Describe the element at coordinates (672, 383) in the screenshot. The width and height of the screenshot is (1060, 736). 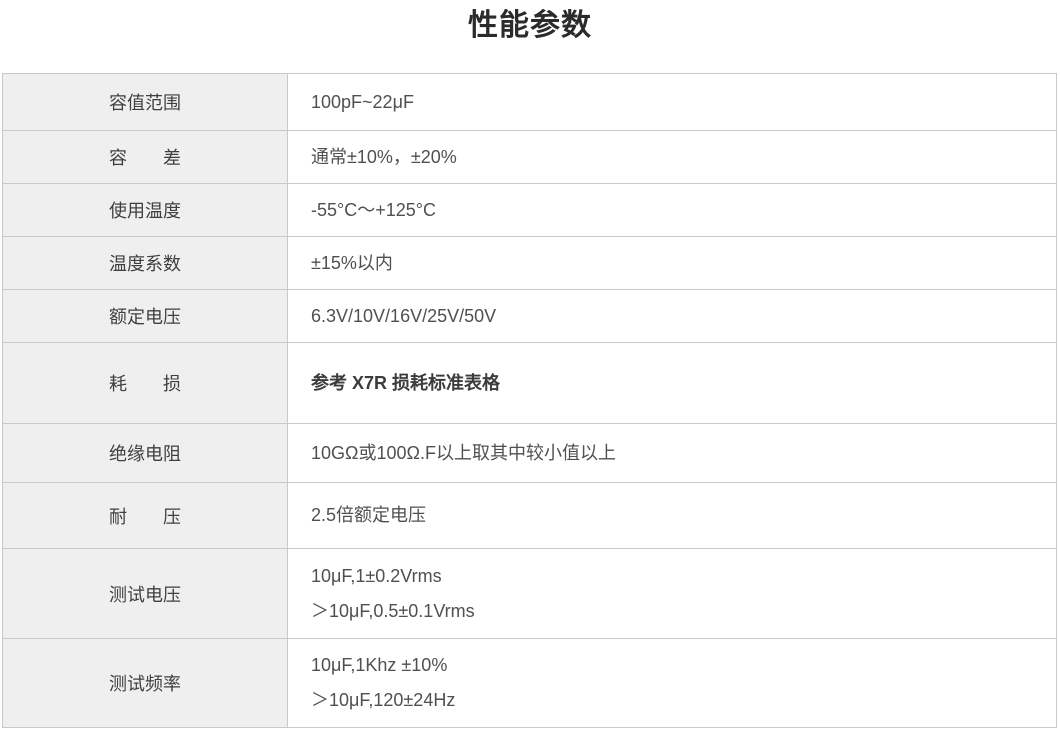
I see `row-value: 参考 X7R 损耗标准表格` at that location.